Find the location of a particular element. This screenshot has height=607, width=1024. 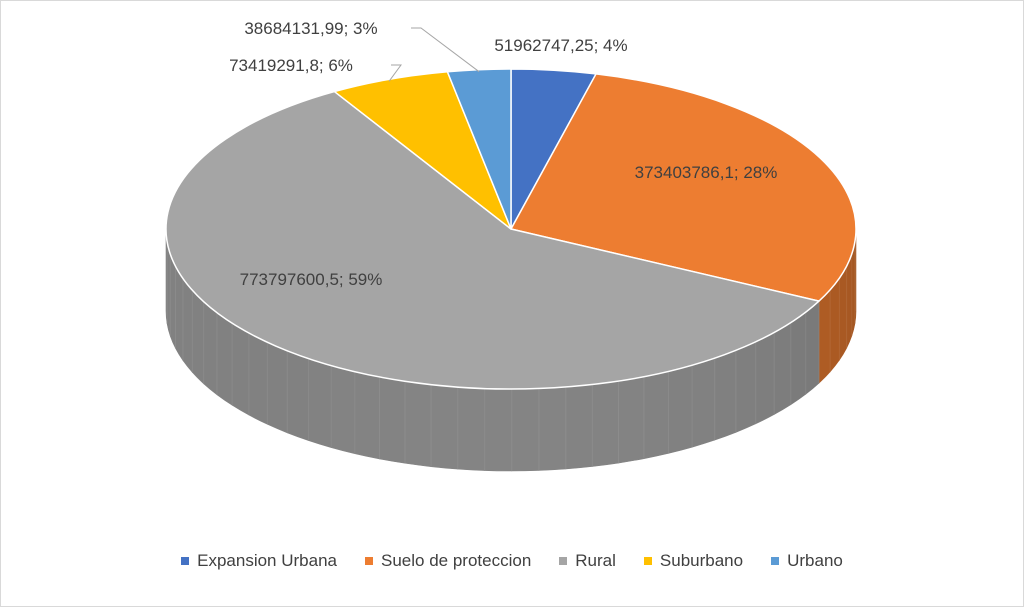

data-label-suburbano: 73419291,8; 6% is located at coordinates (291, 65).